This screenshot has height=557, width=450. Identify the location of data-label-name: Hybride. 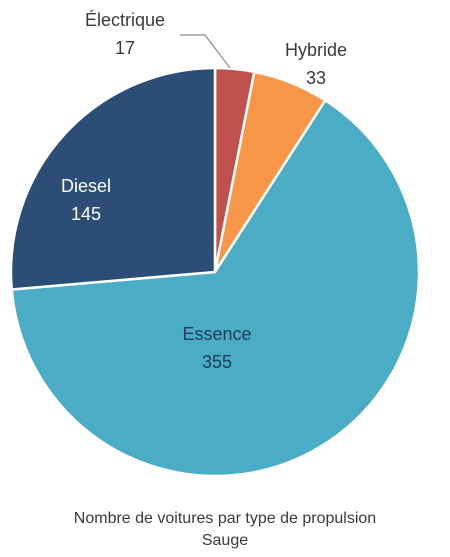
(316, 50).